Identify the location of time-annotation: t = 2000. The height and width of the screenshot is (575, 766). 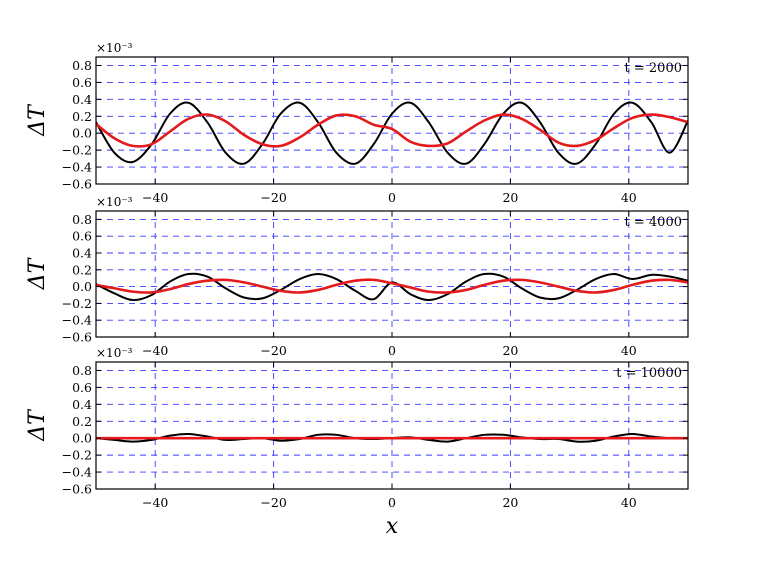
(653, 68).